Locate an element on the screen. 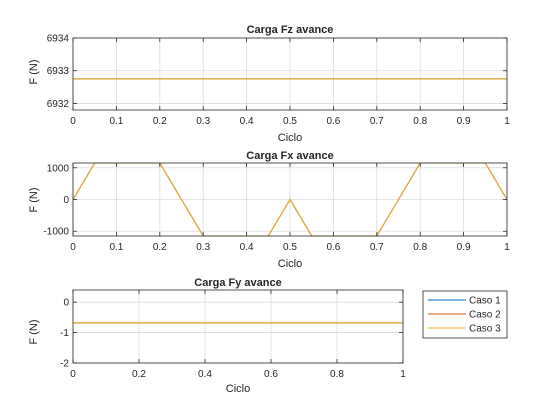  plot-area is located at coordinates (238, 326).